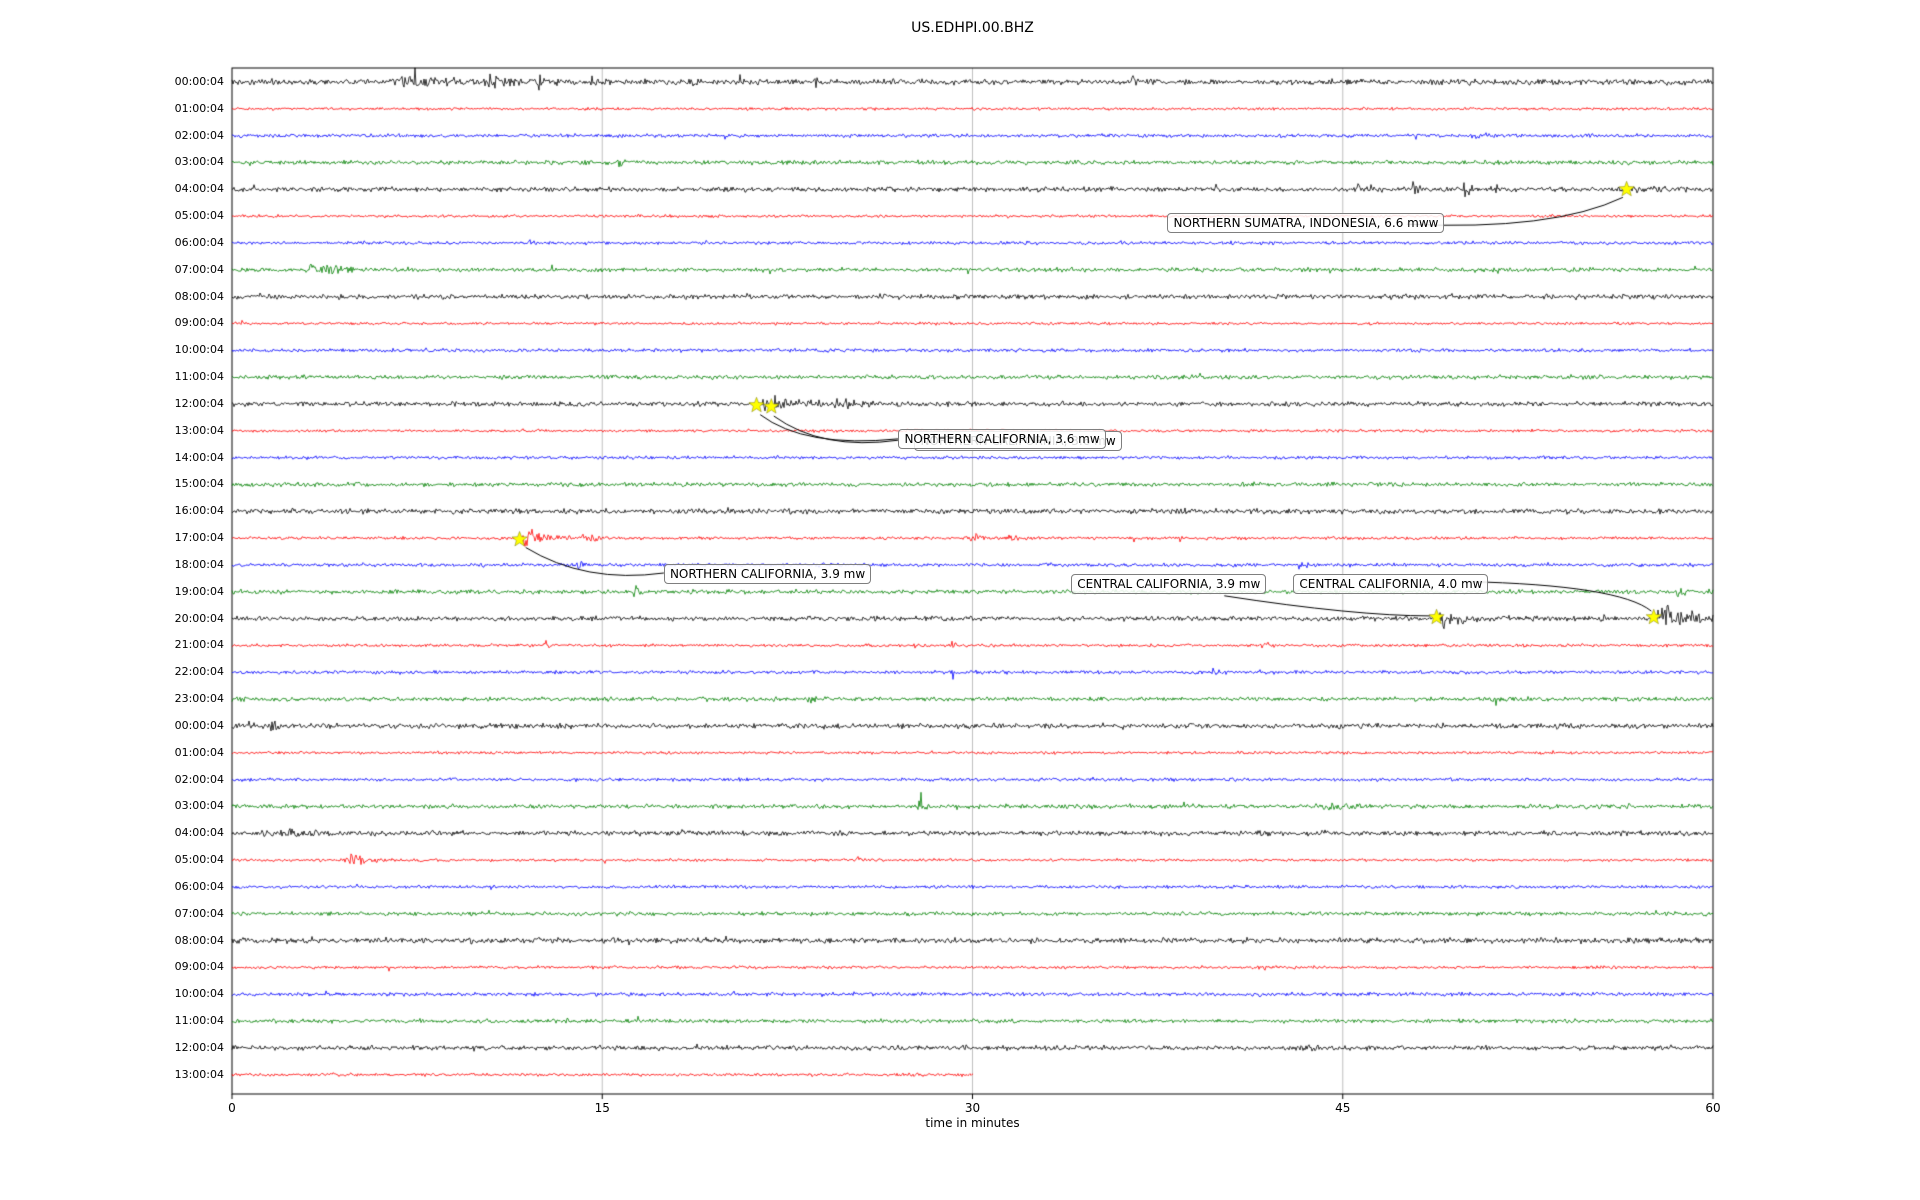 This screenshot has width=1920, height=1200. I want to click on row-label: 17:00:04, so click(199, 538).